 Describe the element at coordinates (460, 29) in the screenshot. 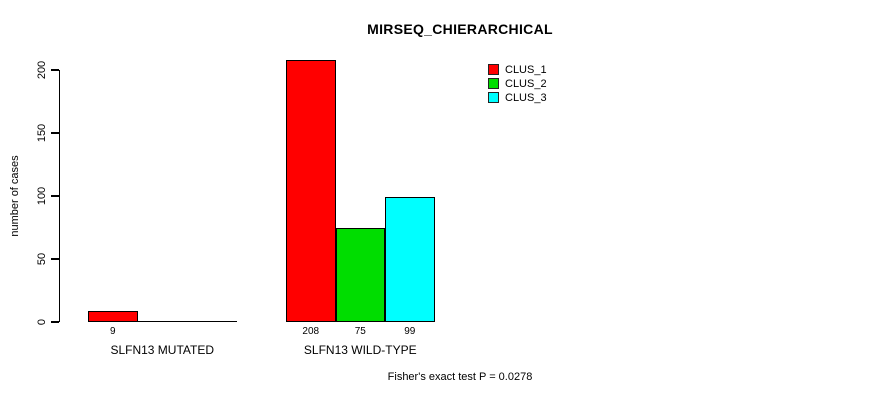

I see `chart-title: MIRSEQ_CHIERARCHICAL` at that location.